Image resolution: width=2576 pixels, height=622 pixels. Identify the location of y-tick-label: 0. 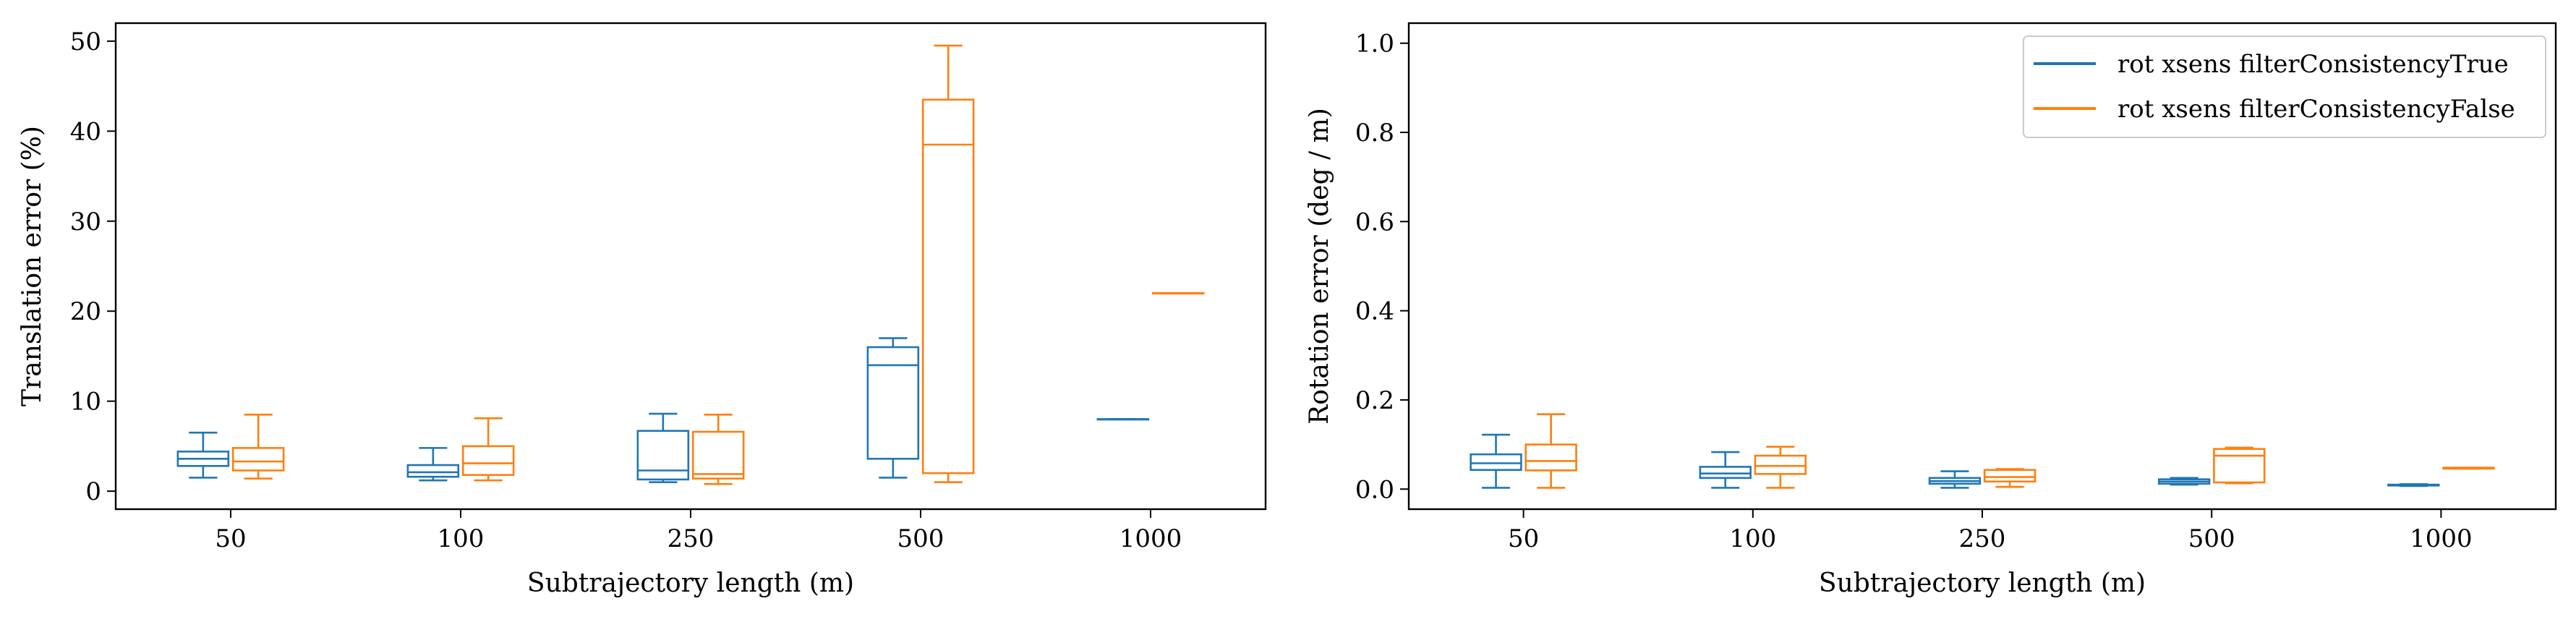
(93, 491).